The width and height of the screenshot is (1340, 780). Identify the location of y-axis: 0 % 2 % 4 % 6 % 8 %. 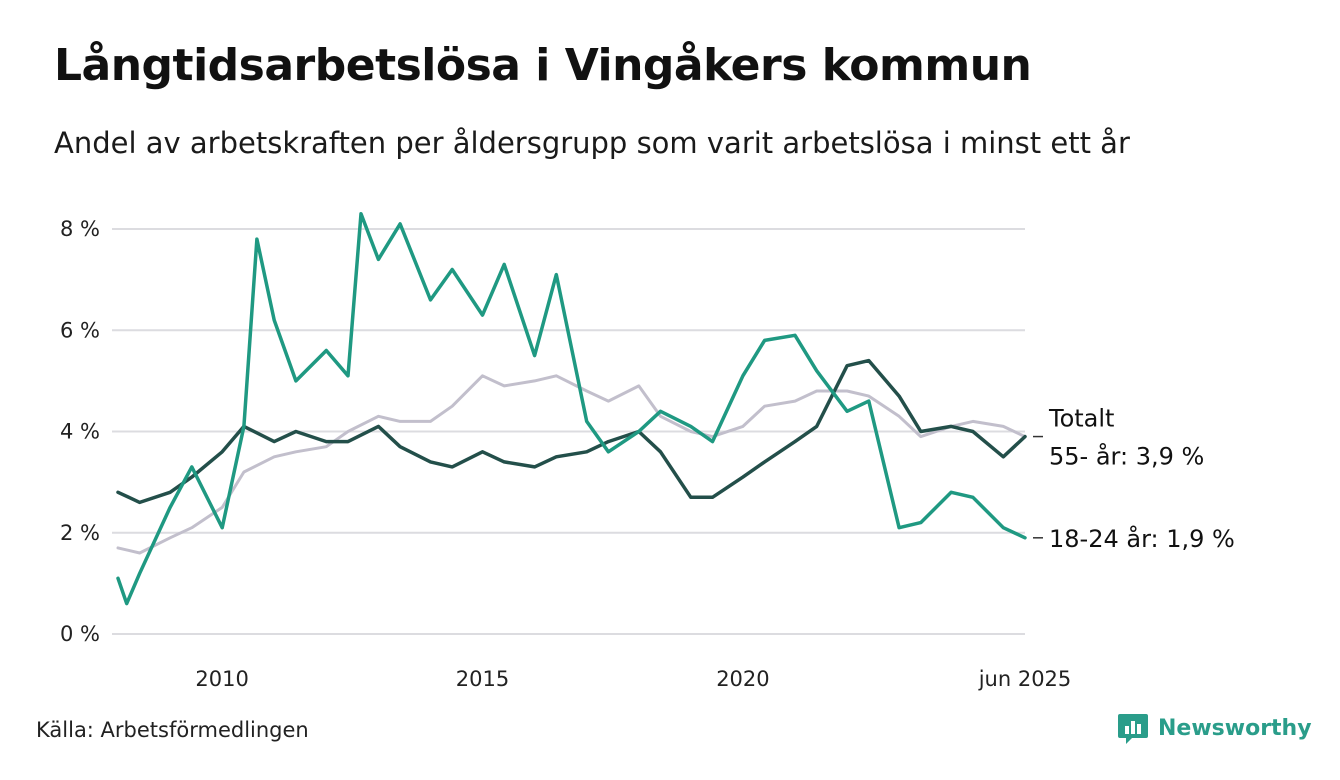
(80, 431).